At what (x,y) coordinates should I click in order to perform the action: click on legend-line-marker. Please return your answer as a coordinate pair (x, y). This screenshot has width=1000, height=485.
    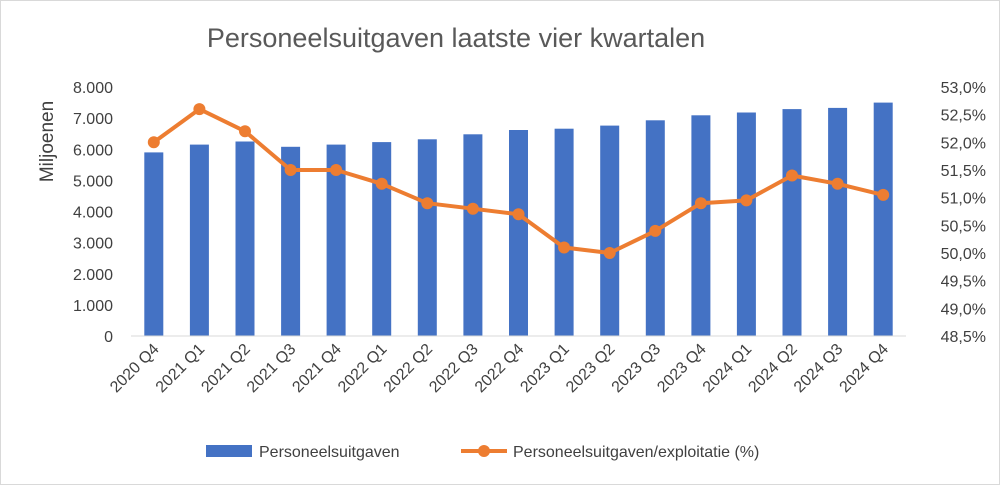
    Looking at the image, I should click on (484, 451).